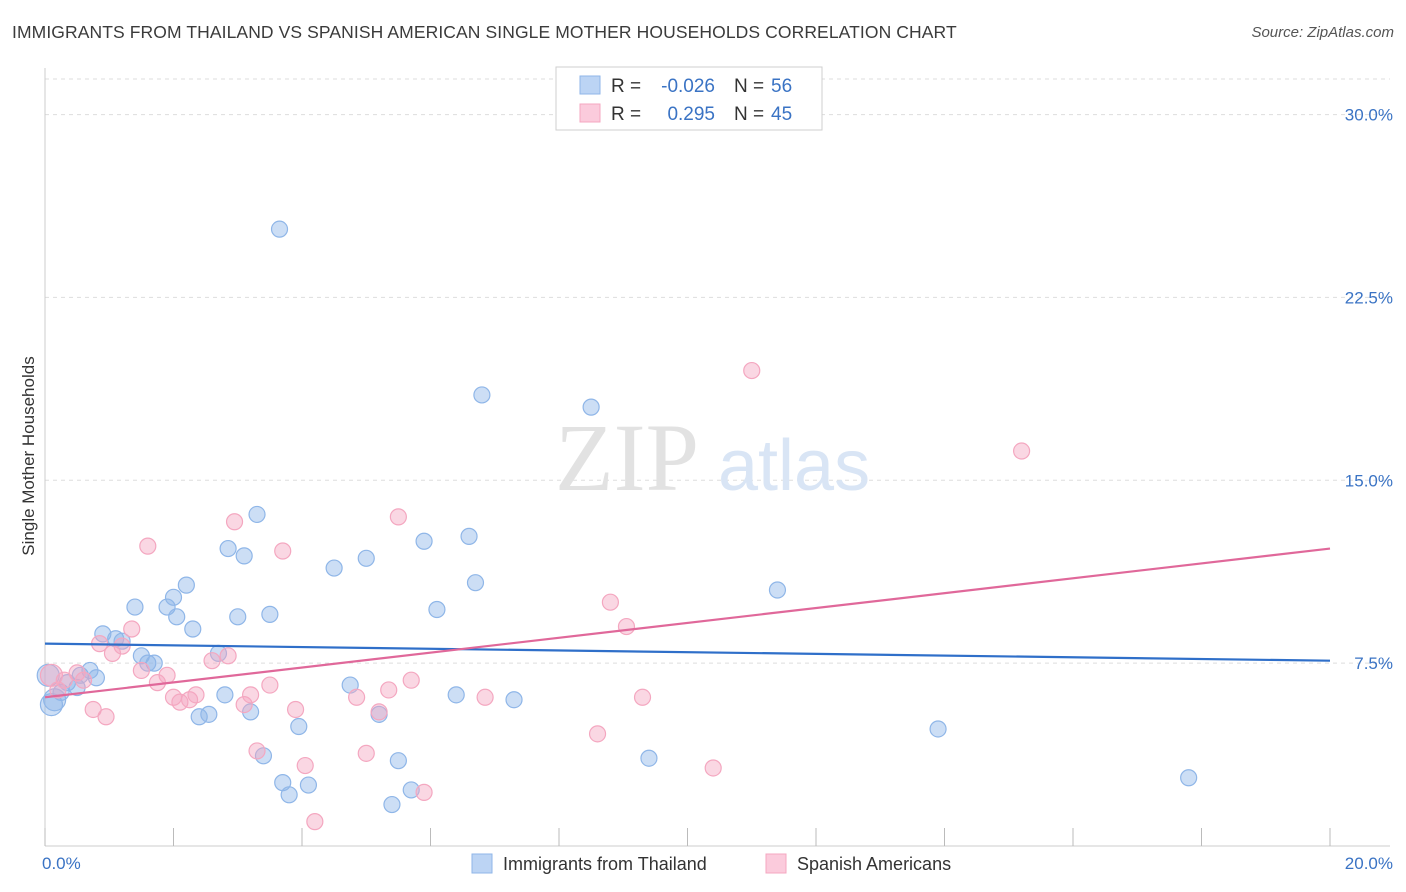 Image resolution: width=1406 pixels, height=892 pixels. Describe the element at coordinates (627, 457) in the screenshot. I see `watermark-zip: ZIP` at that location.